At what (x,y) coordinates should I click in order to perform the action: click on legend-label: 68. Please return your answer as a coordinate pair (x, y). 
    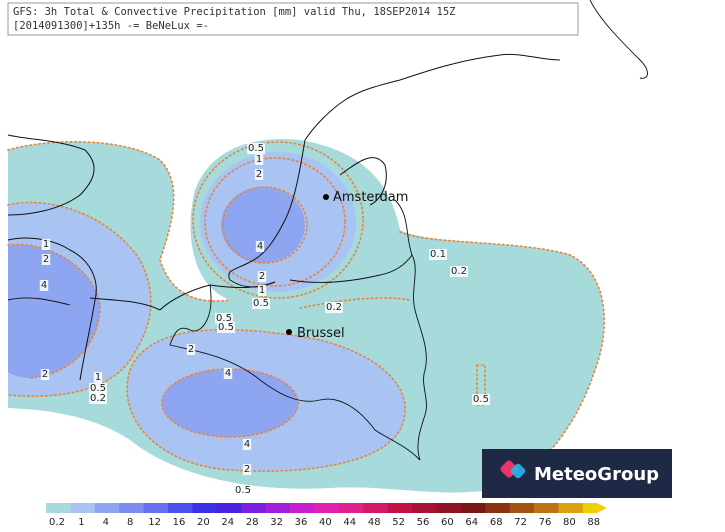
    Looking at the image, I should click on (496, 522).